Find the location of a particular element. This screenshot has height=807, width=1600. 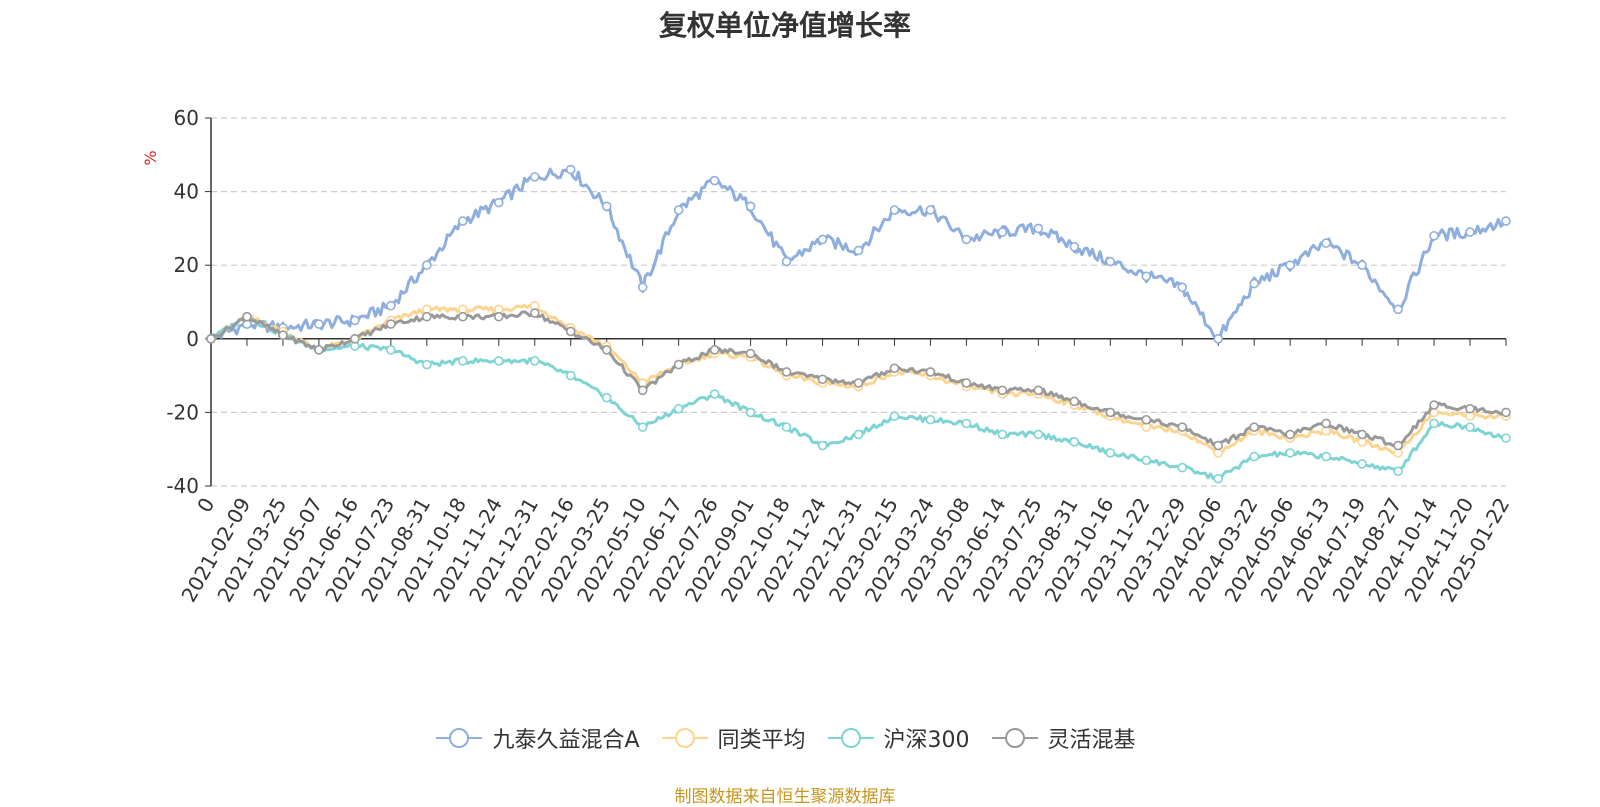

x-tick-label: 0 is located at coordinates (205, 505).